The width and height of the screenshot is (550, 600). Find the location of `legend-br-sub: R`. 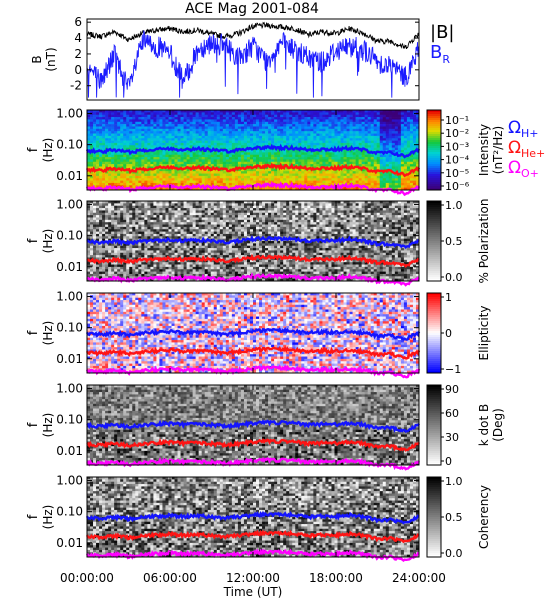

legend-br-sub: R is located at coordinates (446, 59).